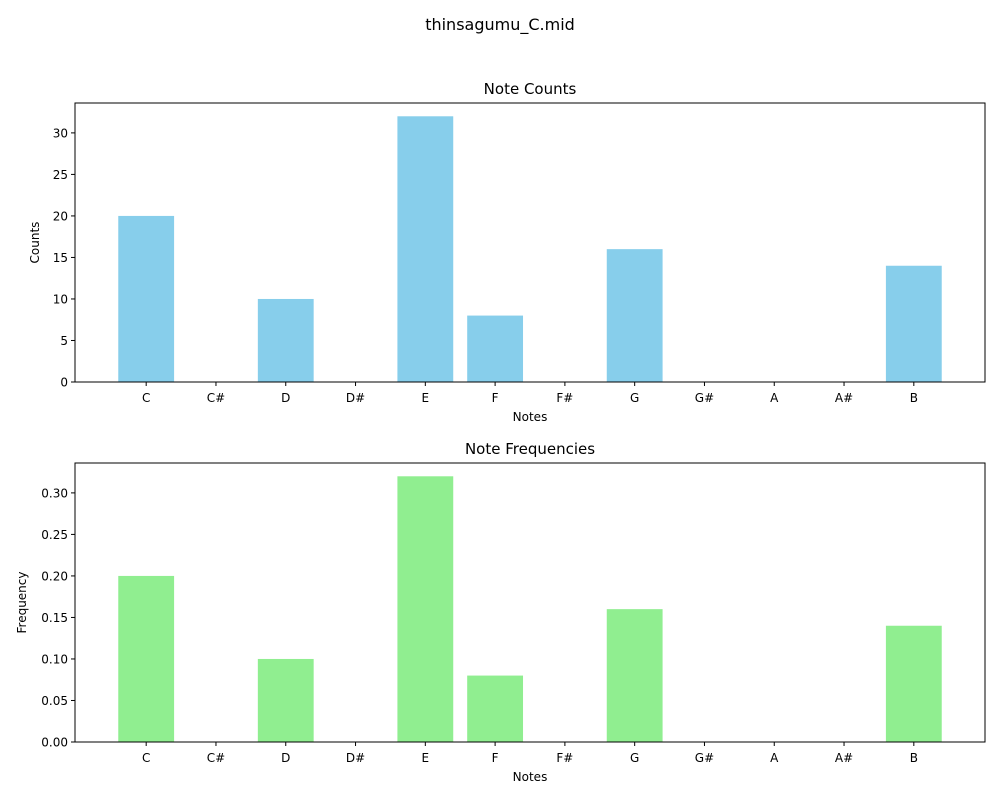  Describe the element at coordinates (914, 758) in the screenshot. I see `freq-xtick-label-b: B` at that location.